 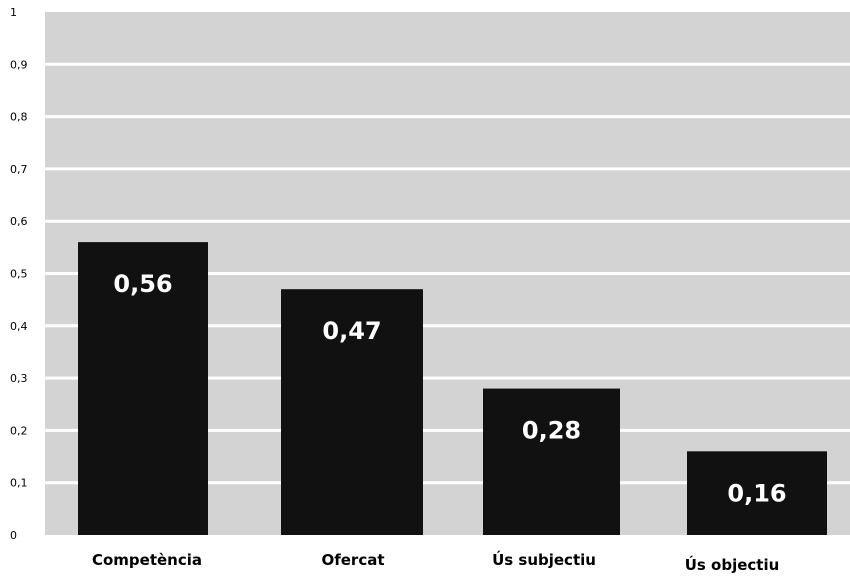 What do you see at coordinates (352, 560) in the screenshot?
I see `x-category-label: Ofercat` at bounding box center [352, 560].